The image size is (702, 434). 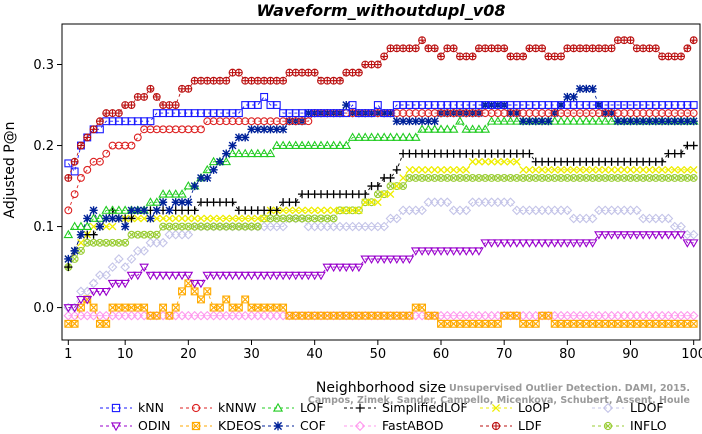 What do you see at coordinates (43, 146) in the screenshot?
I see `y-tick-label: 0.2` at bounding box center [43, 146].